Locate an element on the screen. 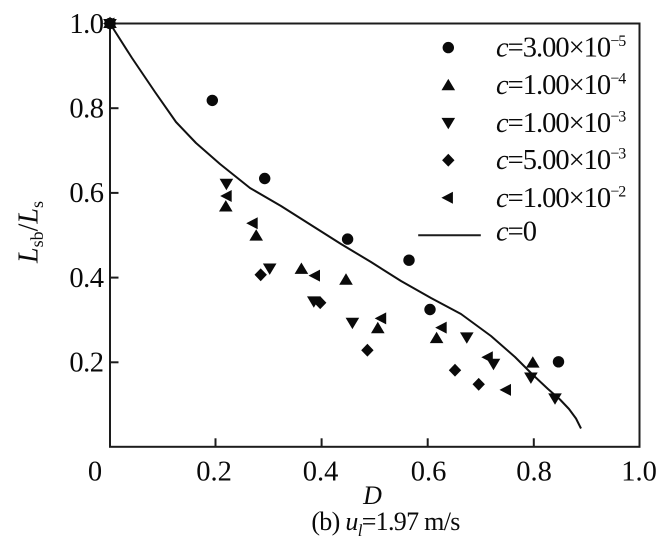 This screenshot has width=663, height=555. svg-text: c=3.00×10−5 is located at coordinates (561, 48).